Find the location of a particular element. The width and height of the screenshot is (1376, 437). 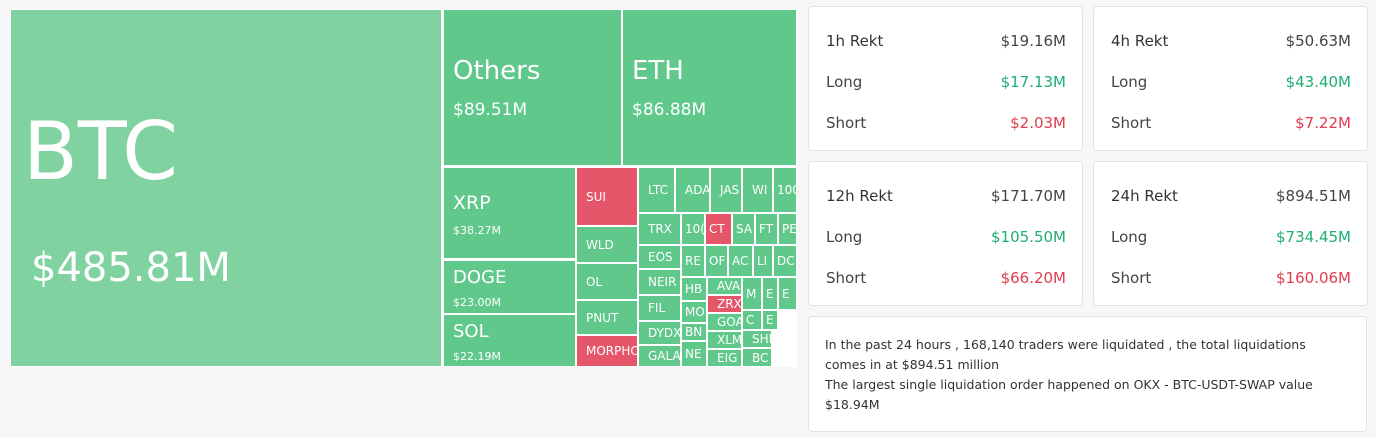

row-label: Short is located at coordinates (1131, 123).